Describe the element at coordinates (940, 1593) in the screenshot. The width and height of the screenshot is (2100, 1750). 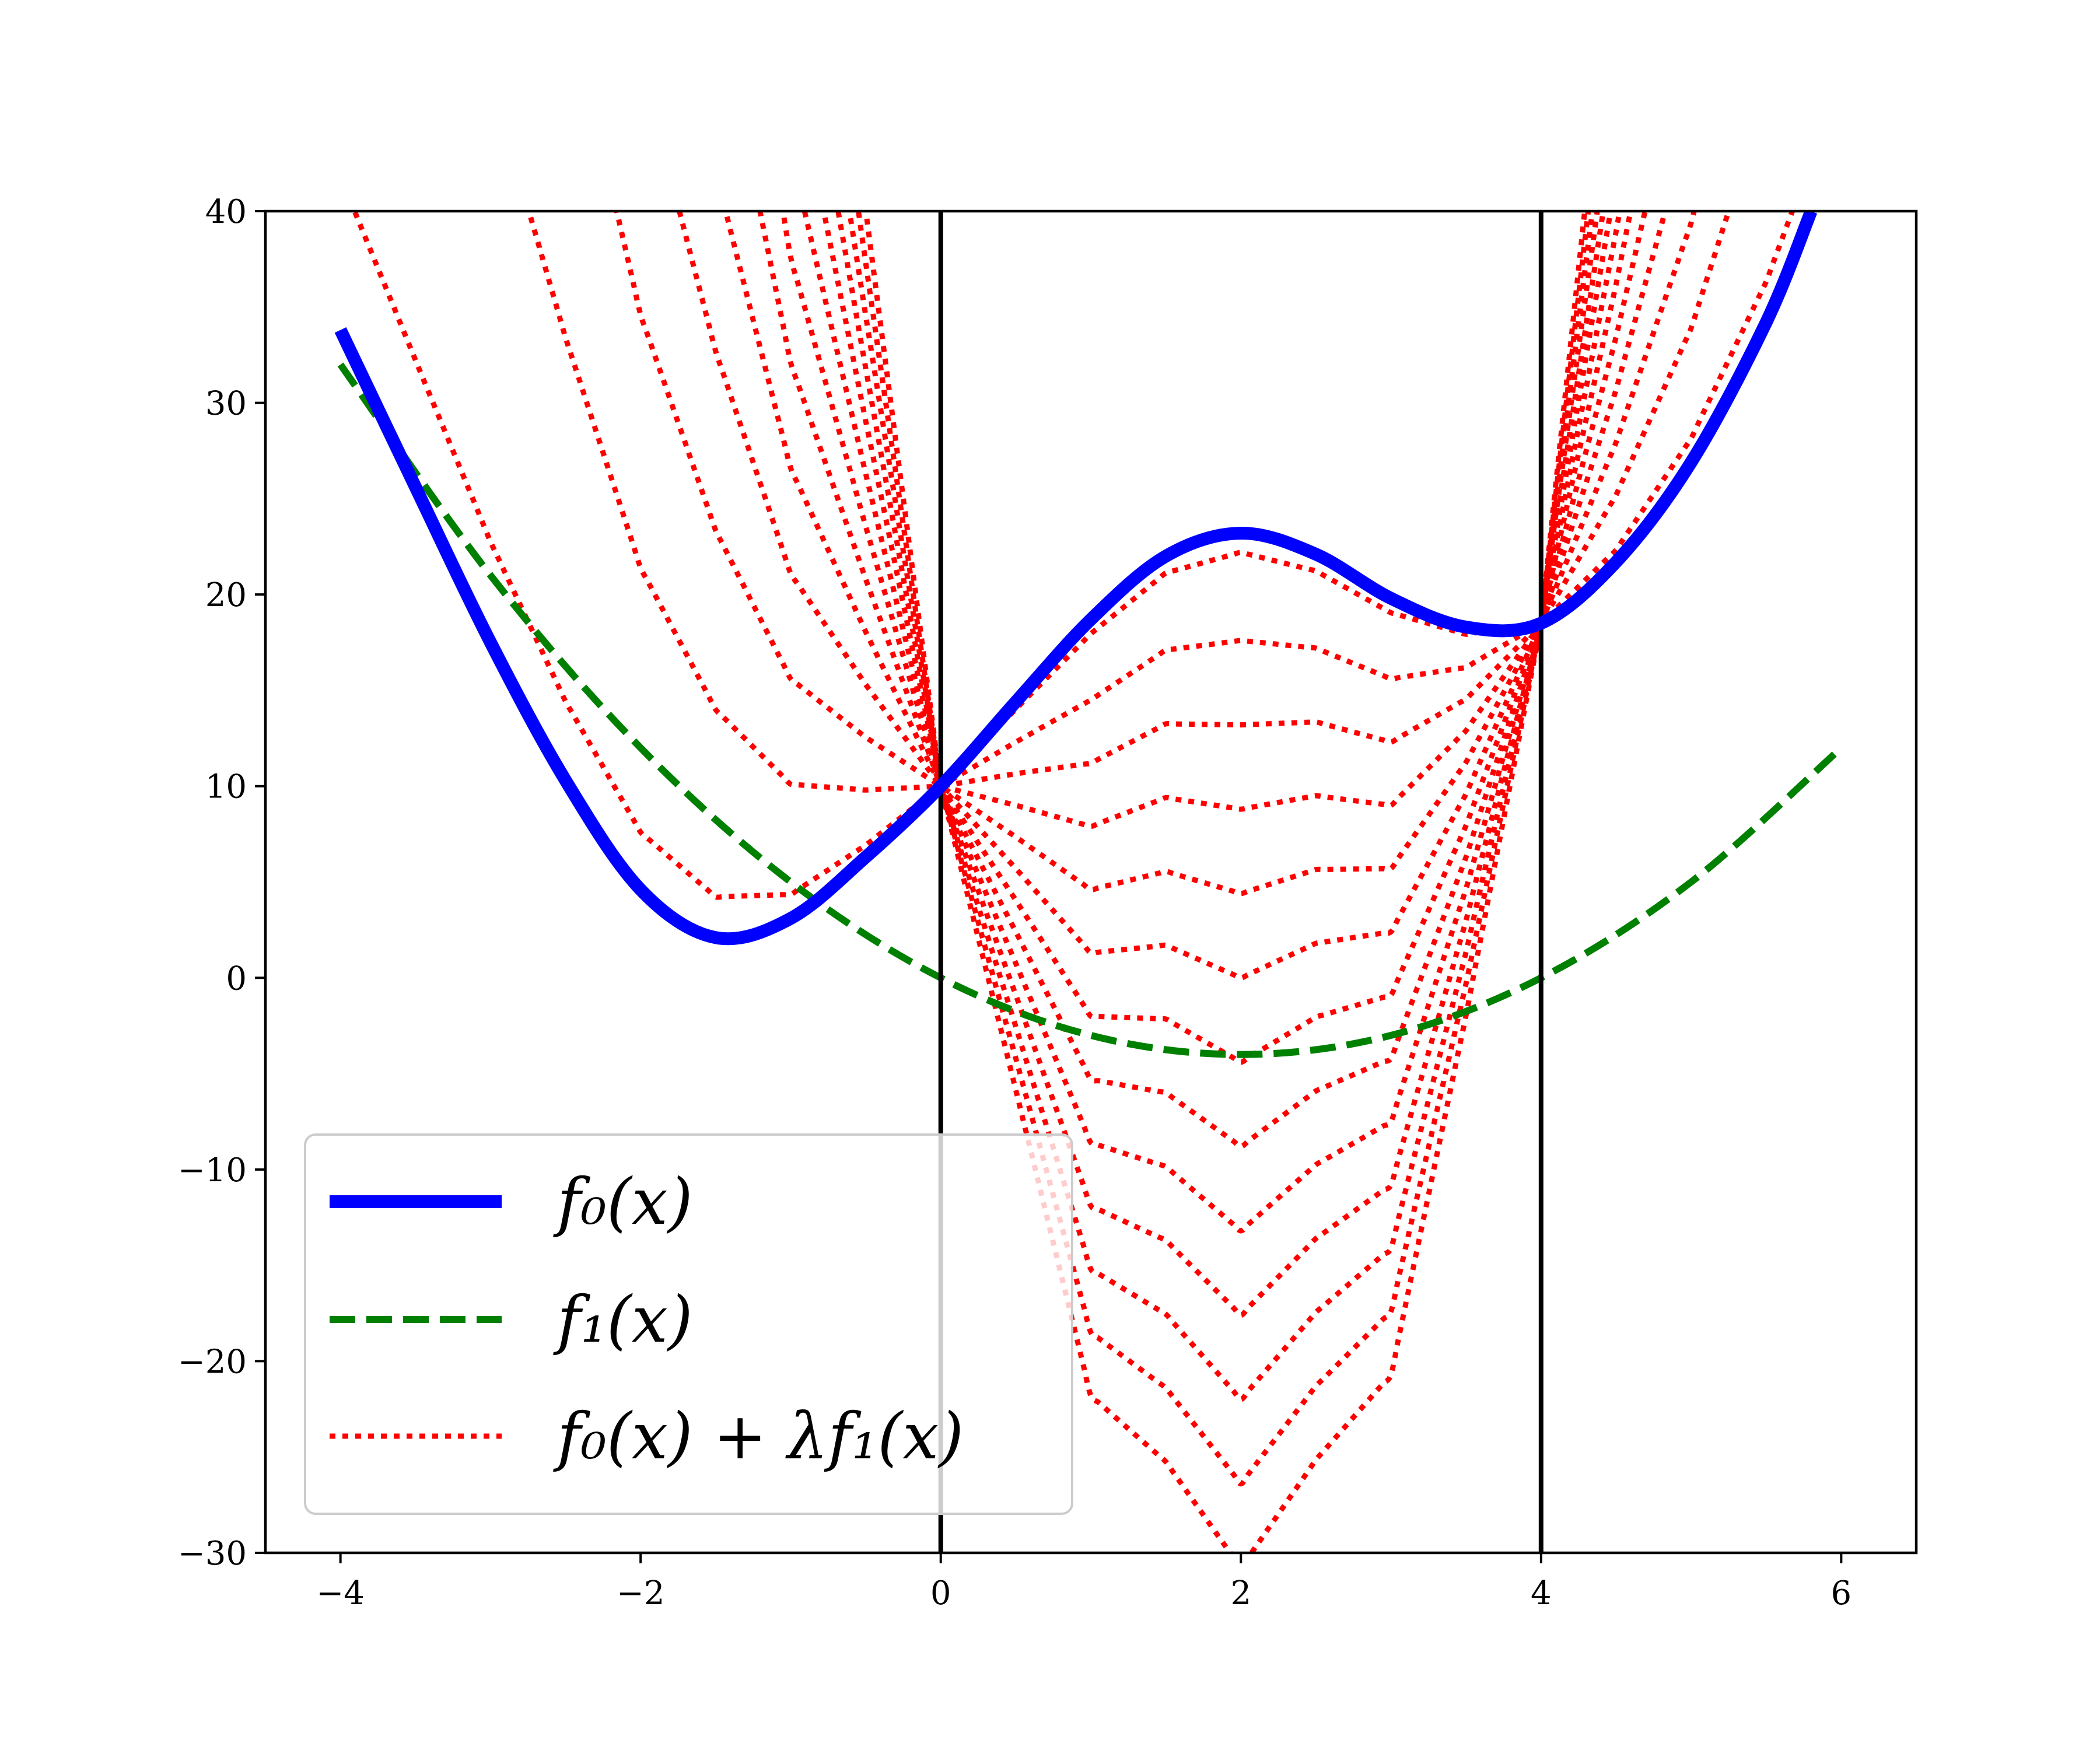
I see `x-tick-label: 0` at that location.